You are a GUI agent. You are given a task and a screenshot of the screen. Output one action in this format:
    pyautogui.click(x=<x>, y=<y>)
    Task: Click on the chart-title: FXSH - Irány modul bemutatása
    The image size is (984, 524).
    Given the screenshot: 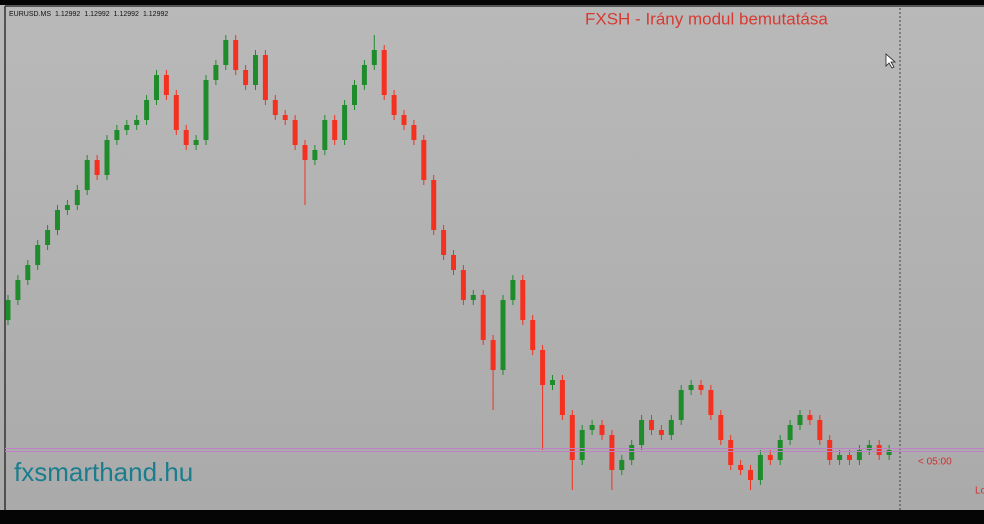 What is the action you would take?
    pyautogui.click(x=706, y=18)
    